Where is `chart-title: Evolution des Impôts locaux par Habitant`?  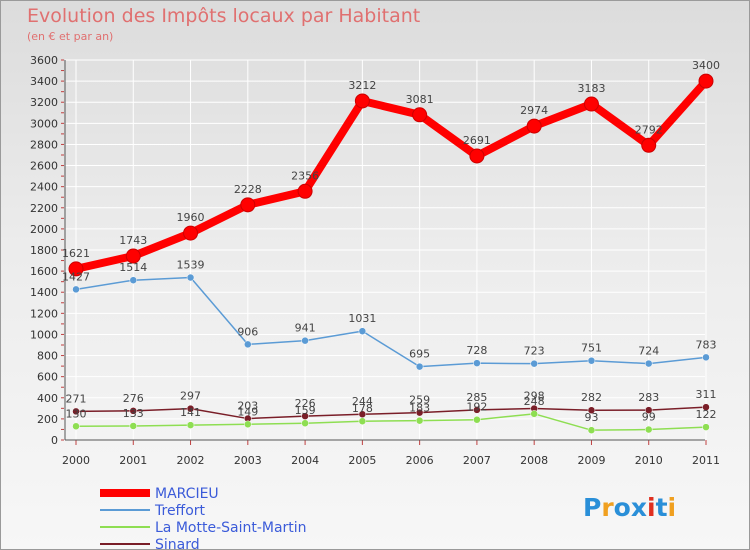
chart-title: Evolution des Impôts locaux par Habitant is located at coordinates (224, 16).